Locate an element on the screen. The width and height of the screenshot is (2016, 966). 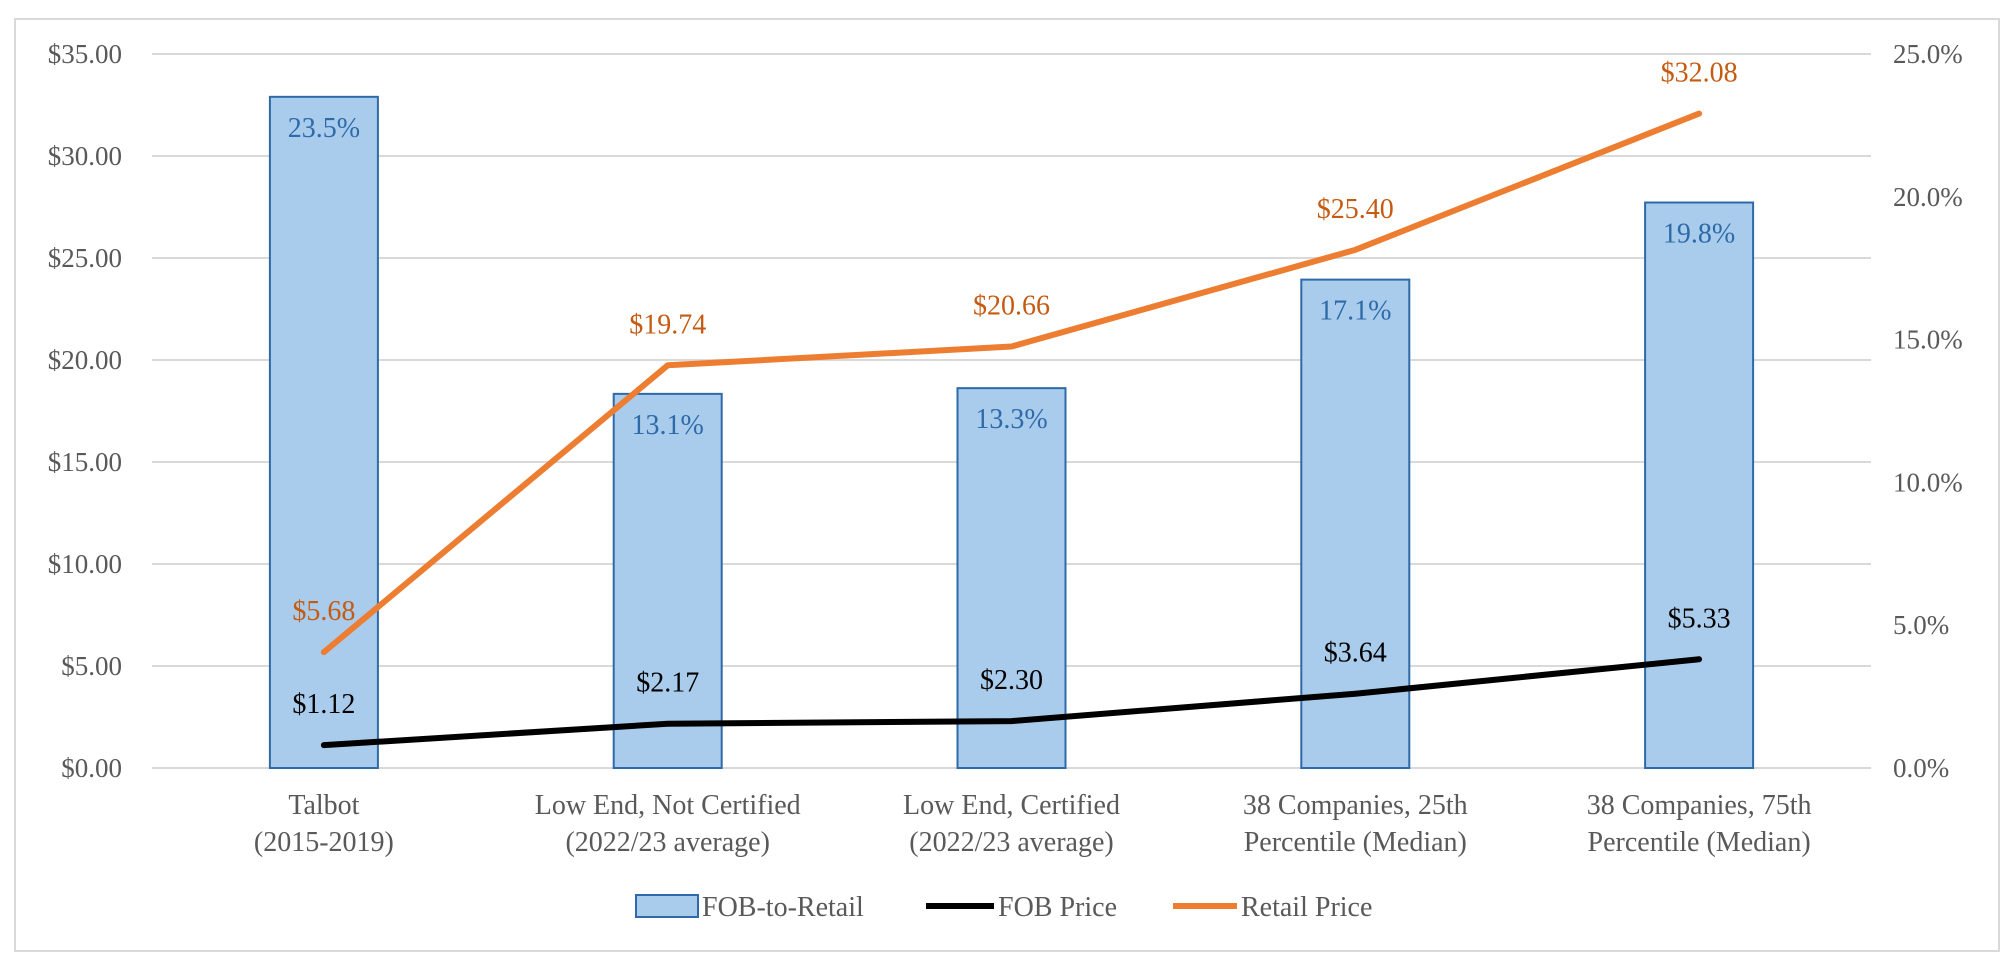
legend-label: FOB-to-Retail is located at coordinates (783, 907).